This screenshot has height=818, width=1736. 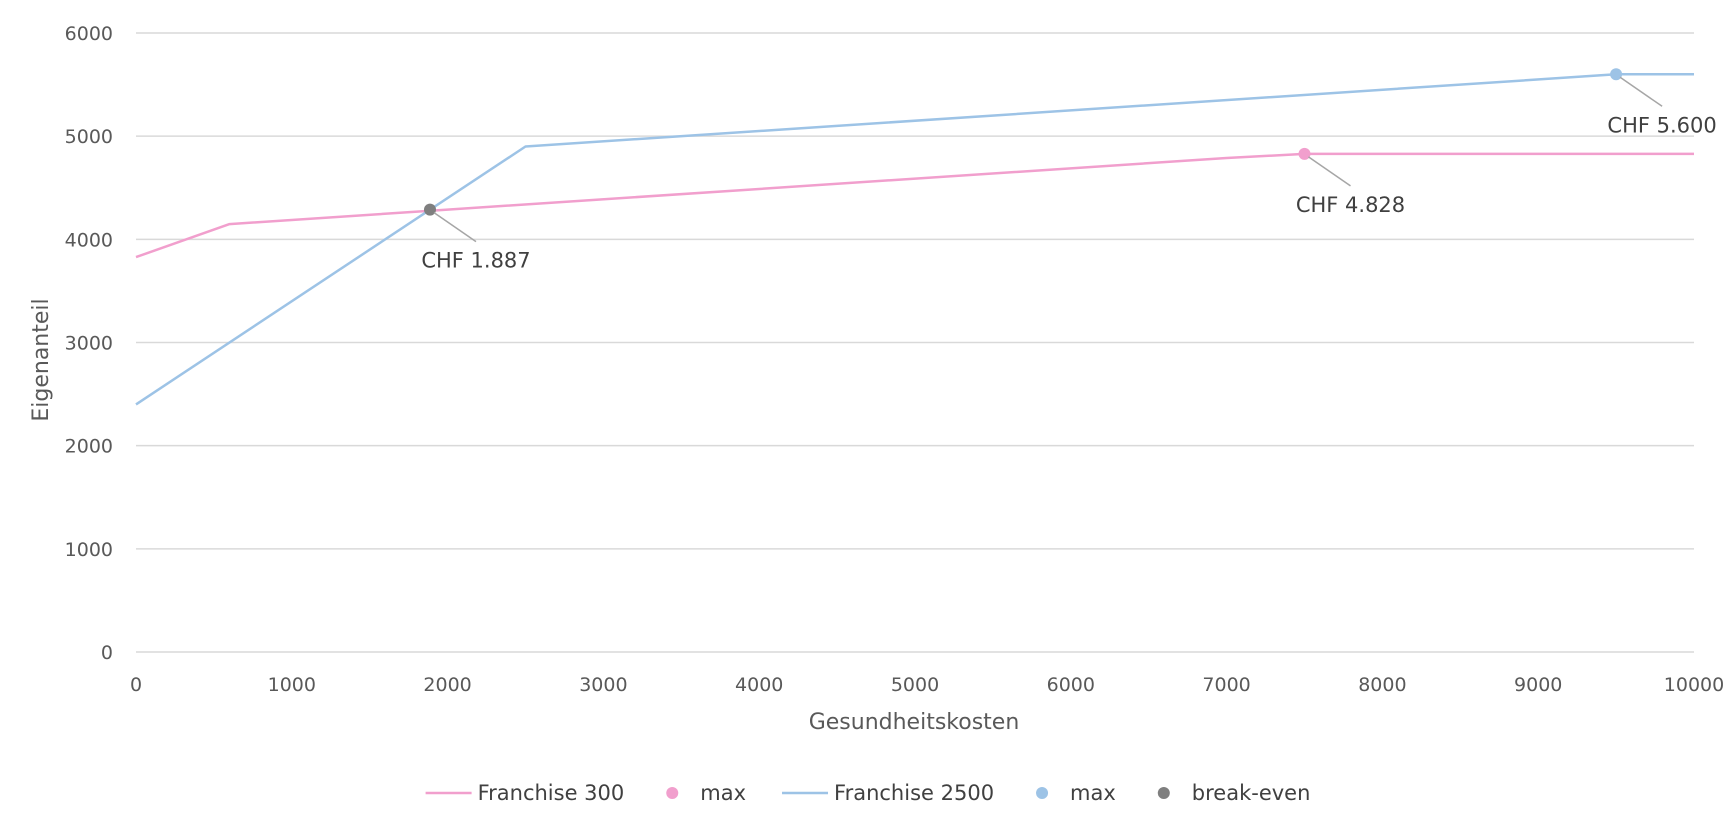 What do you see at coordinates (447, 685) in the screenshot?
I see `x-tick-label: 2000` at bounding box center [447, 685].